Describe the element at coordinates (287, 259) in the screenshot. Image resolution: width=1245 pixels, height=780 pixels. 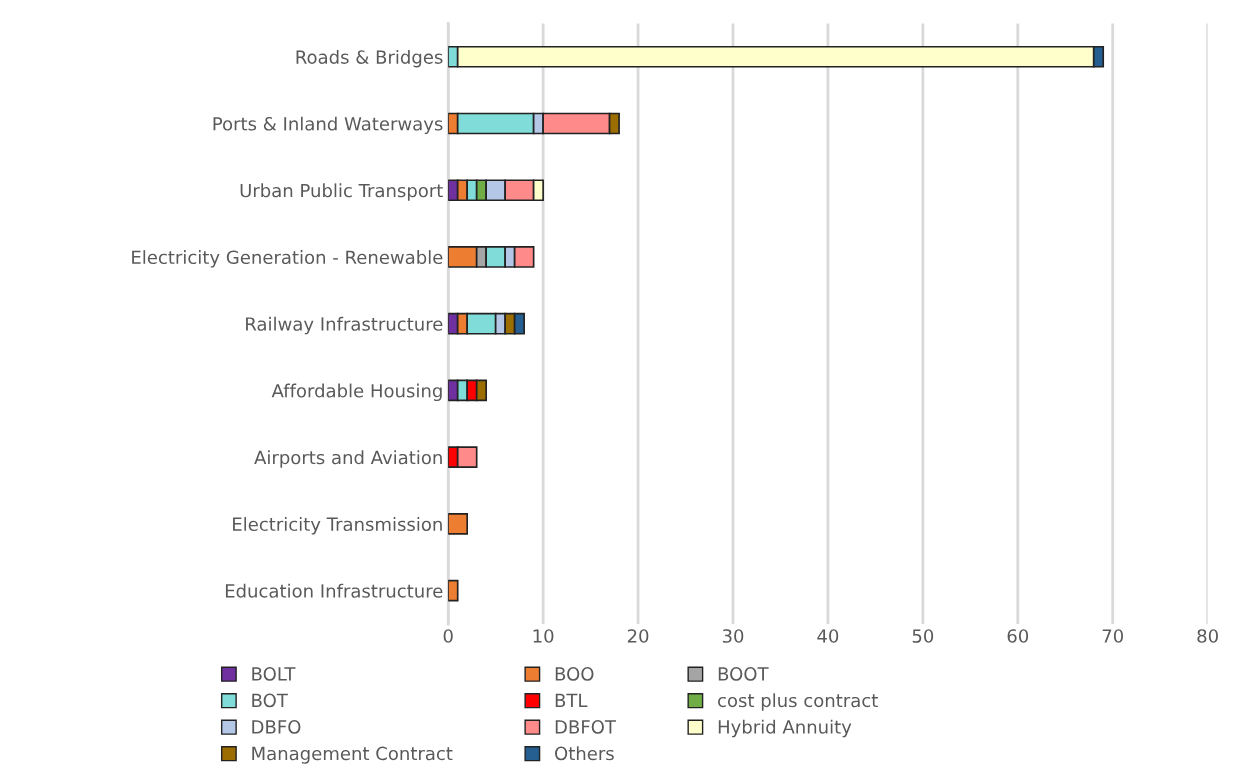
I see `y-tick-label: Electricity Generation - Renewable` at that location.